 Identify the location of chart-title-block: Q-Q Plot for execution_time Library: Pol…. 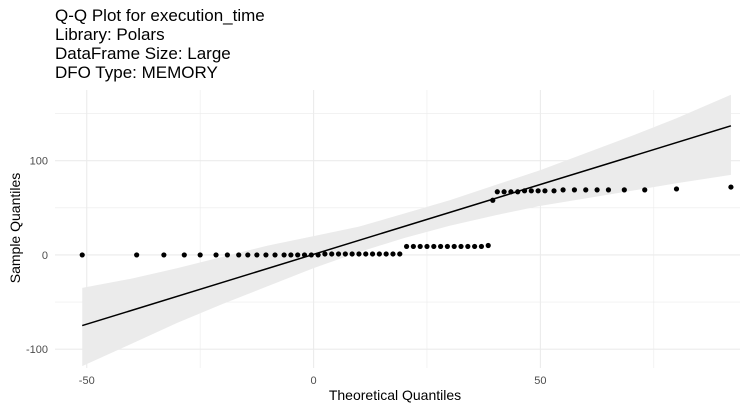
(160, 44).